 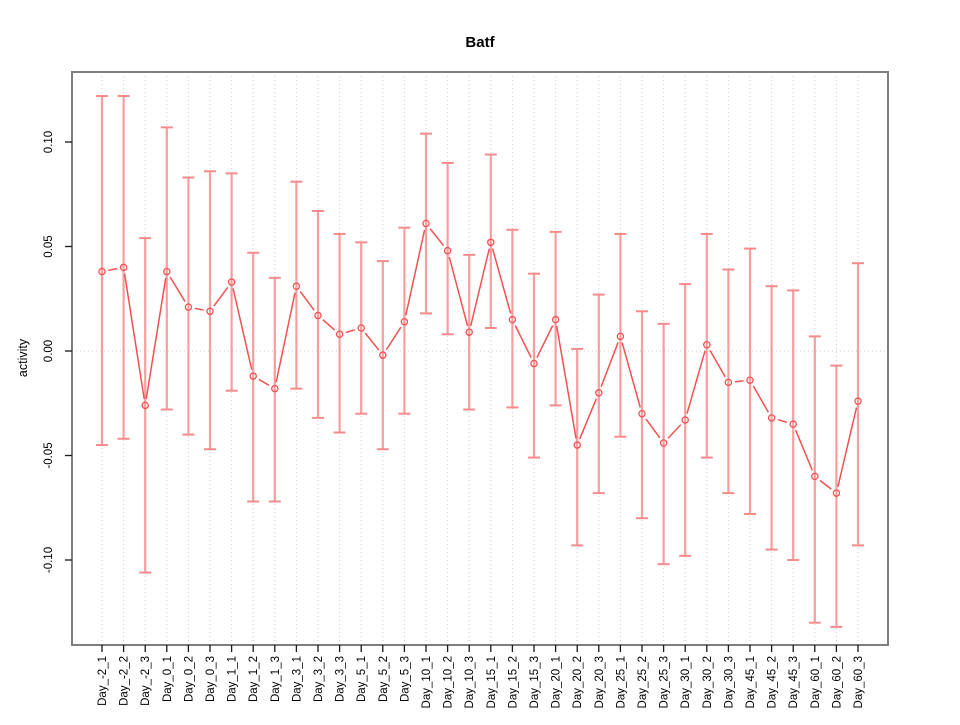 What do you see at coordinates (49, 142) in the screenshot?
I see `y-tick-label: 0.10` at bounding box center [49, 142].